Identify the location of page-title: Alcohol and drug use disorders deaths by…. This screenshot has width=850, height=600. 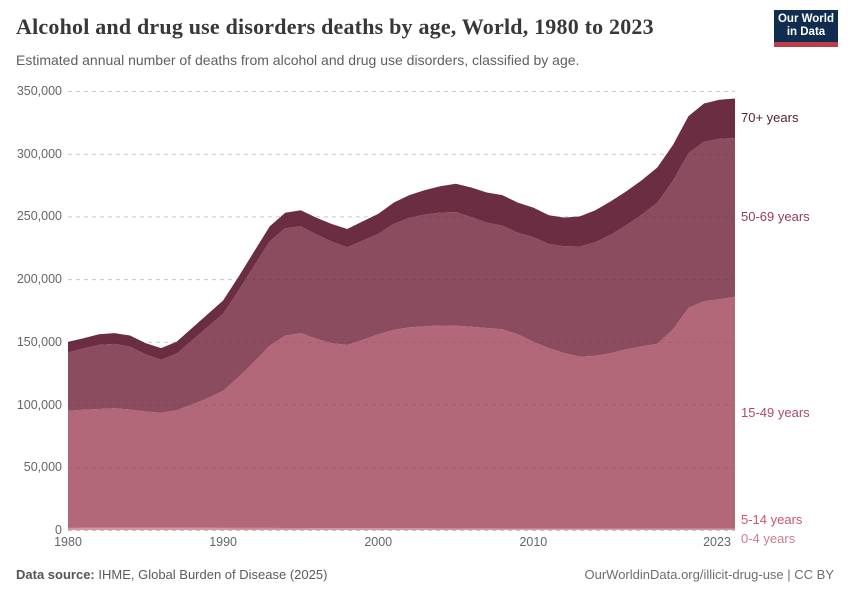
(335, 26).